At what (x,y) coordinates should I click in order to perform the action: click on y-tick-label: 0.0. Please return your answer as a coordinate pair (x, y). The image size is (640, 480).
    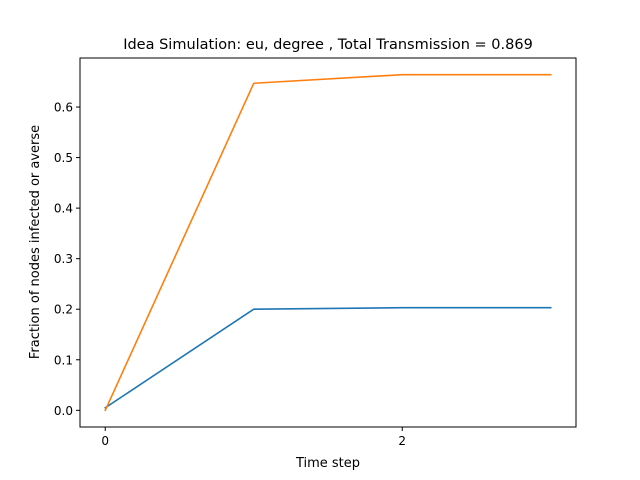
    Looking at the image, I should click on (63, 411).